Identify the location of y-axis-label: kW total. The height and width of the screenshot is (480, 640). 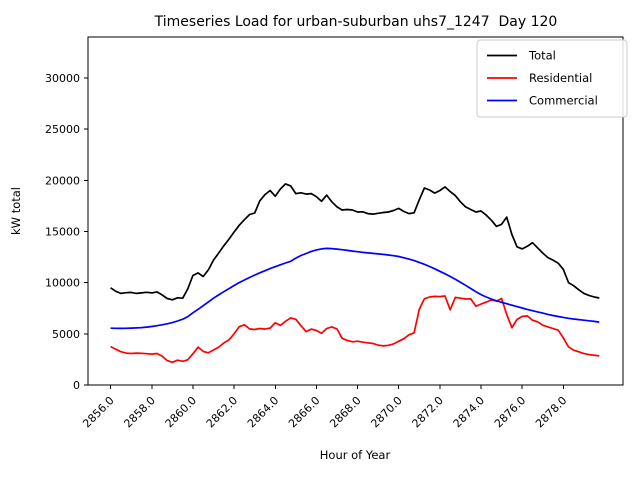
(16, 211).